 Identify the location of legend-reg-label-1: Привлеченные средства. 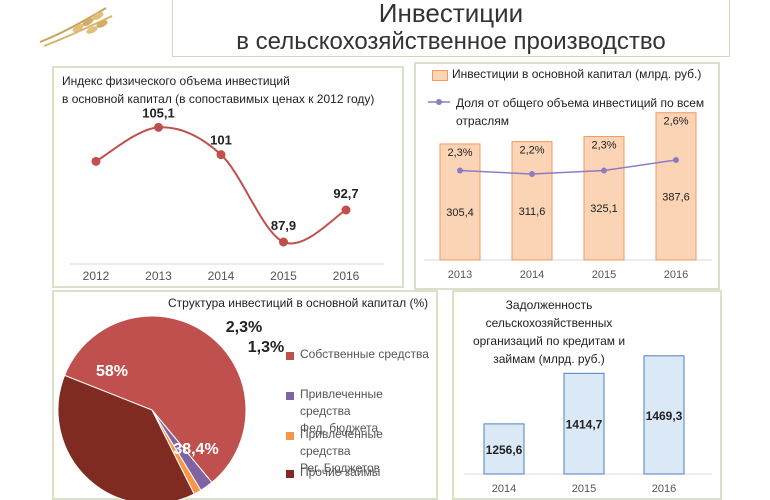
(341, 442).